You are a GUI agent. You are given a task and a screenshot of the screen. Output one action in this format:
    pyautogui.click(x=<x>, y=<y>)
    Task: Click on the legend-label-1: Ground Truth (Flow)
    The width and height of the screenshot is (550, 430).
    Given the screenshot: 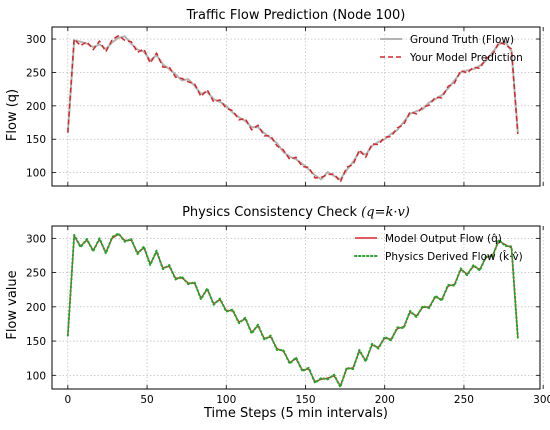 What is the action you would take?
    pyautogui.click(x=462, y=40)
    